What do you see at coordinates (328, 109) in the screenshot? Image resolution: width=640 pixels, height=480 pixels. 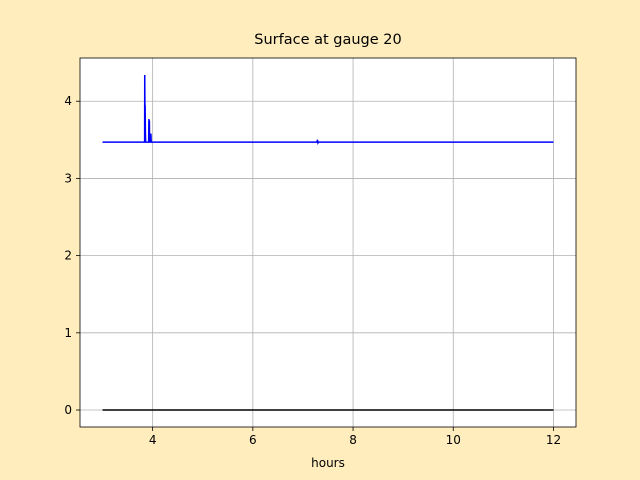 I see `series-line` at bounding box center [328, 109].